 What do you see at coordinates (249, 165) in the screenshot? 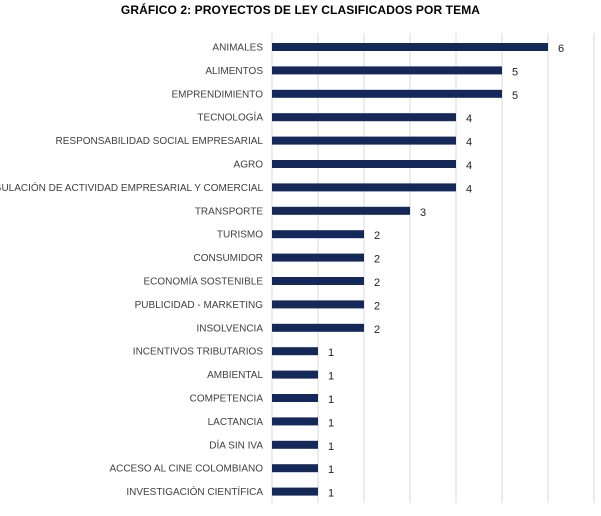
I see `category-label: AGRO` at bounding box center [249, 165].